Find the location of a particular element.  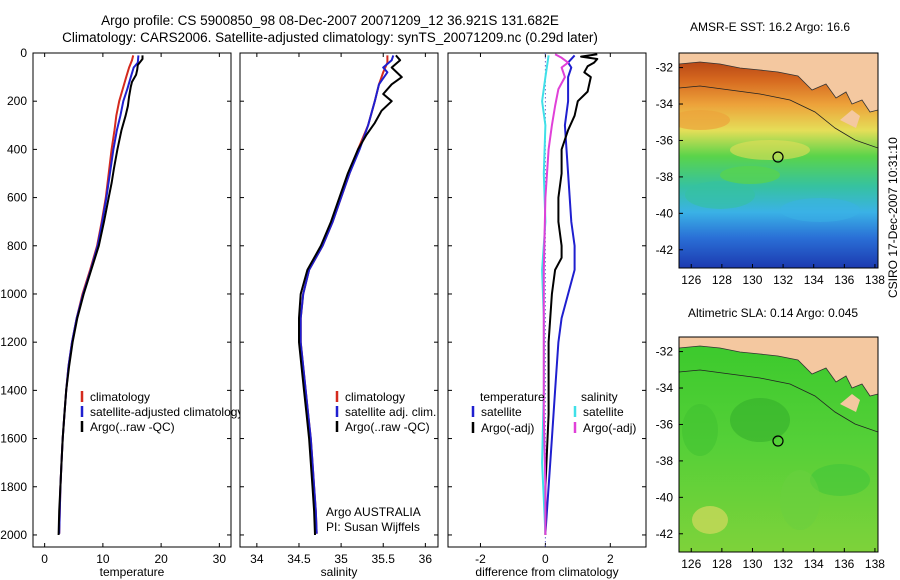

sst-map: 126 128 130 132 134 136 138 -32 -34 -36 -38 -40 -42 is located at coordinates (770, 169).